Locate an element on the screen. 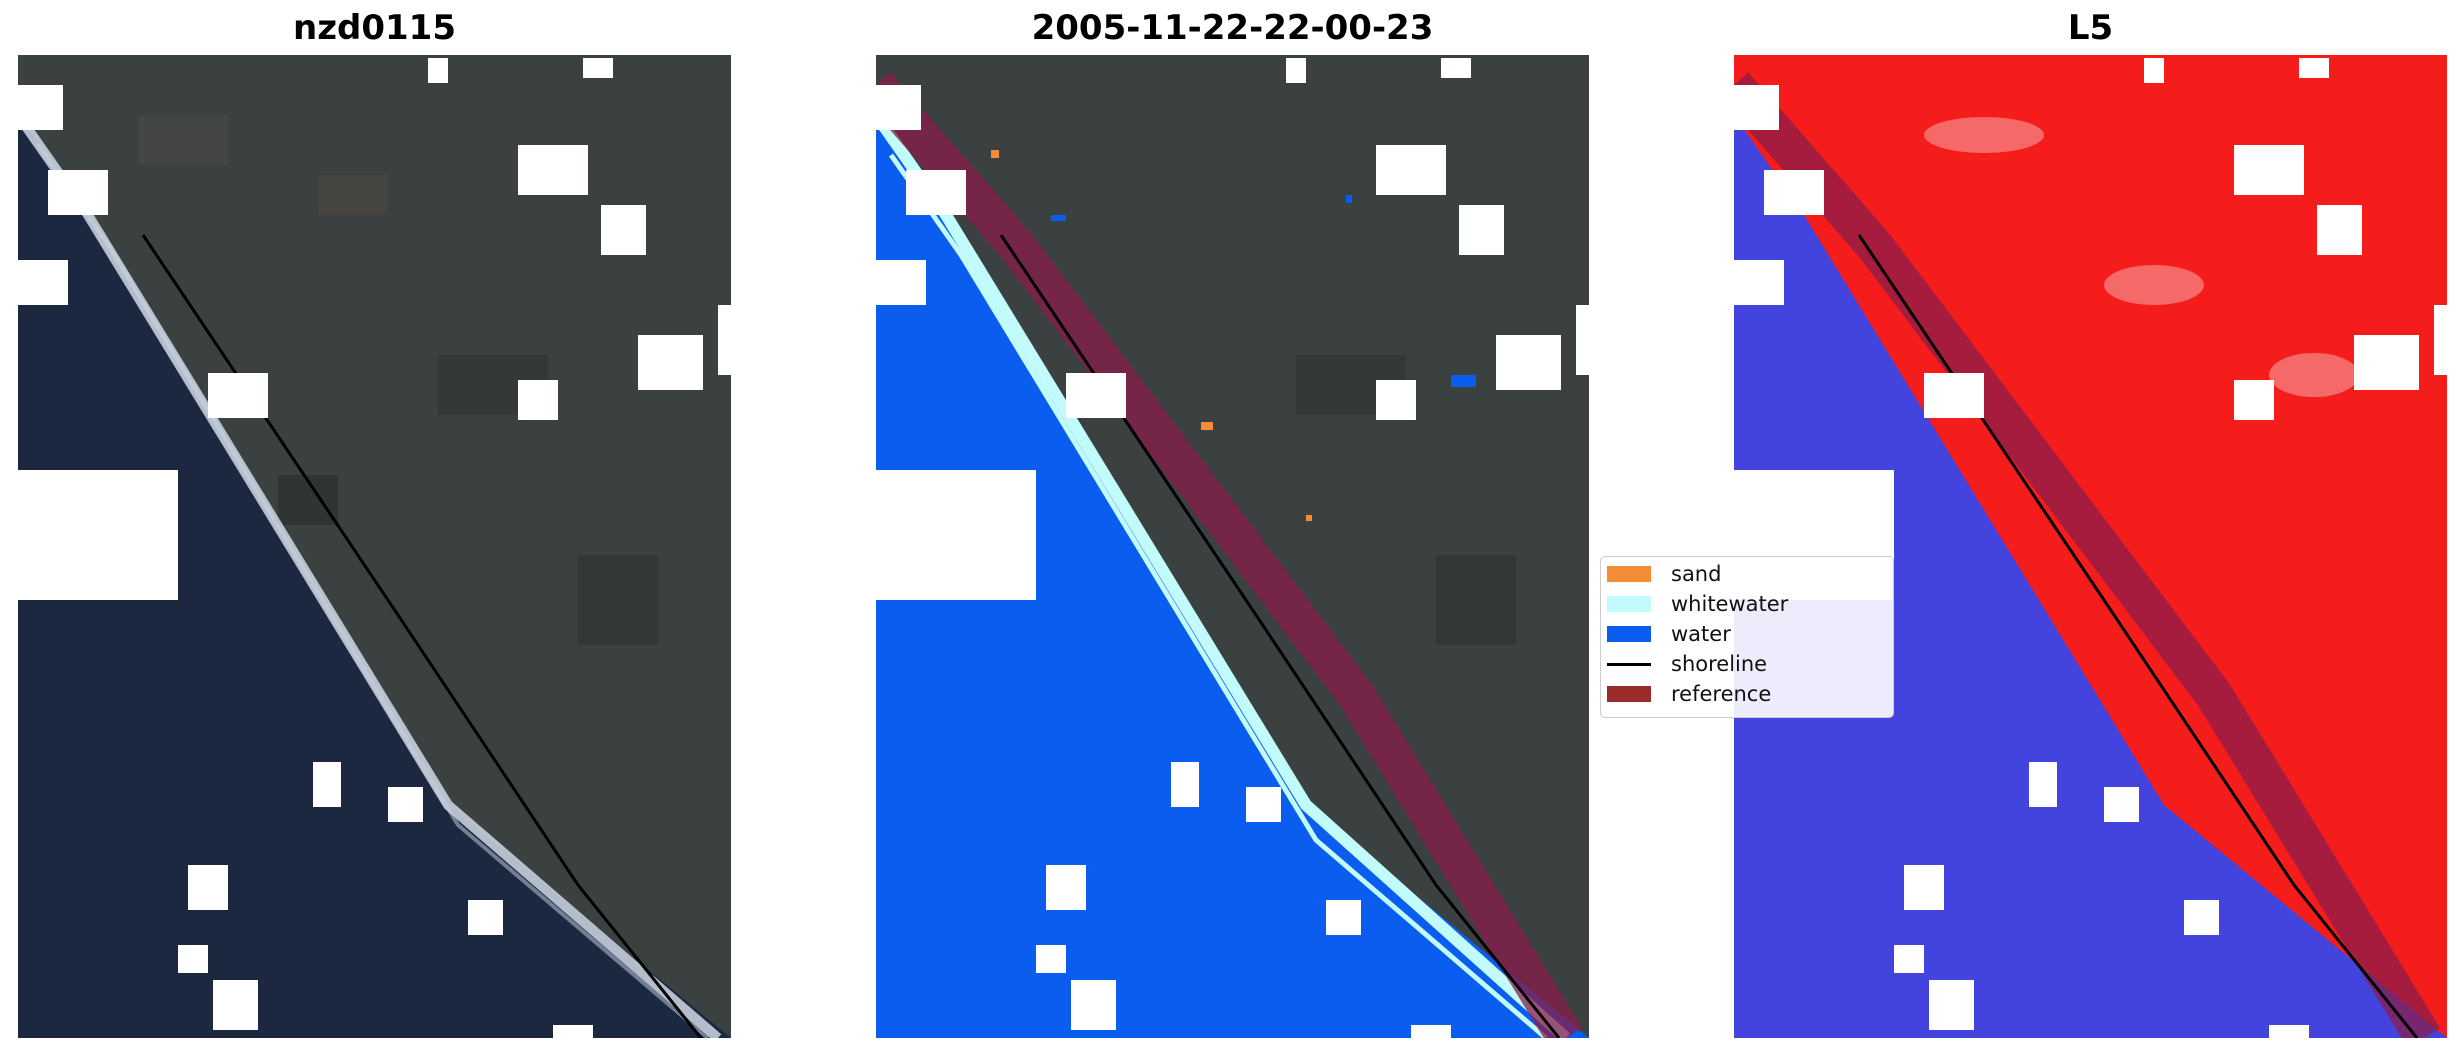 The image size is (2460, 1053). reference-swatch is located at coordinates (1629, 694).